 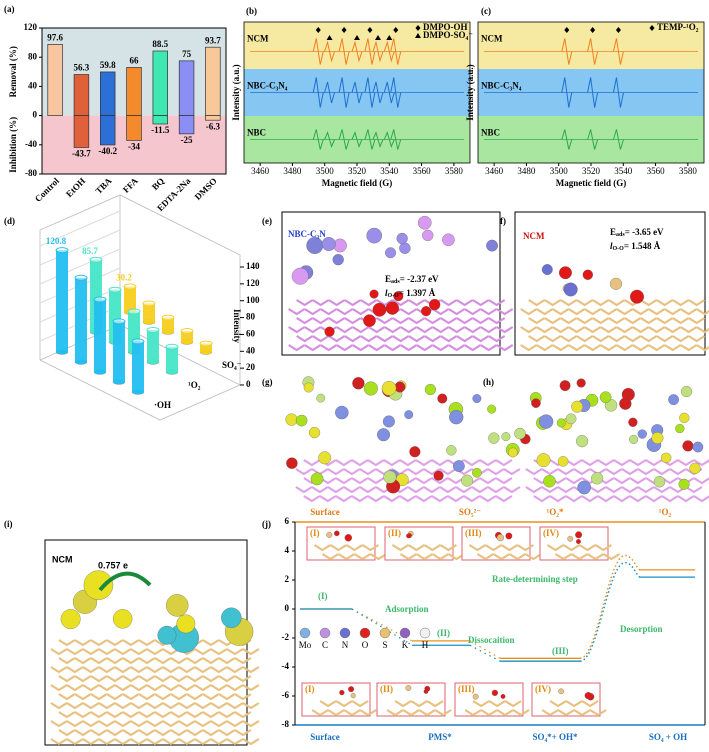 I want to click on series-label: SO₄⁻, so click(x=232, y=365).